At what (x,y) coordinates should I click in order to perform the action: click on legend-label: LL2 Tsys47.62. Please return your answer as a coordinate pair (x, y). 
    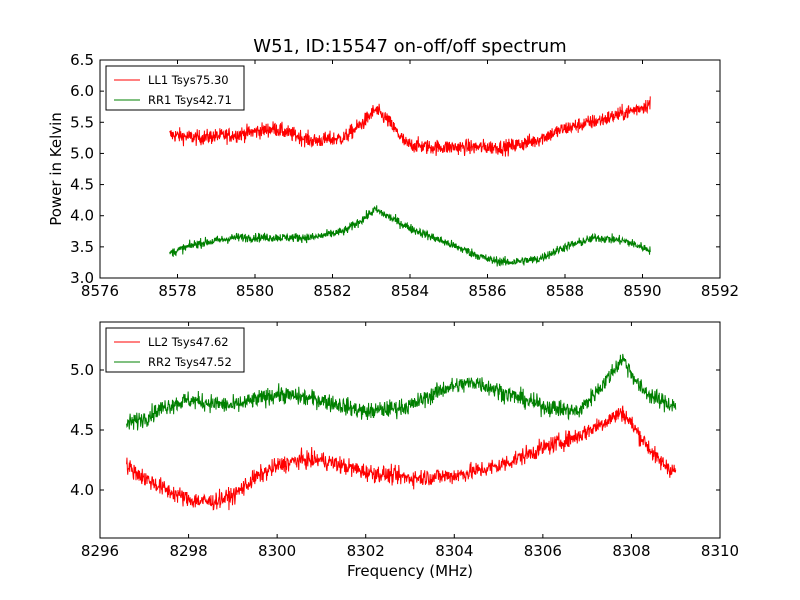
    Looking at the image, I should click on (188, 342).